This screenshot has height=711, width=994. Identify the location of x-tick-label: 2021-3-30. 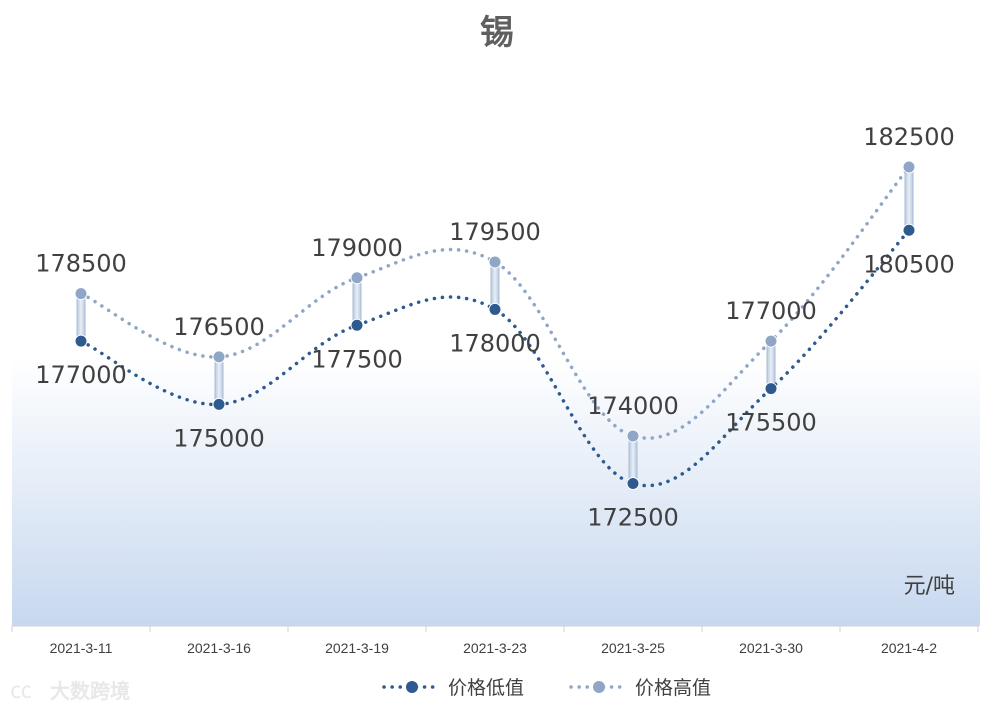
(771, 648).